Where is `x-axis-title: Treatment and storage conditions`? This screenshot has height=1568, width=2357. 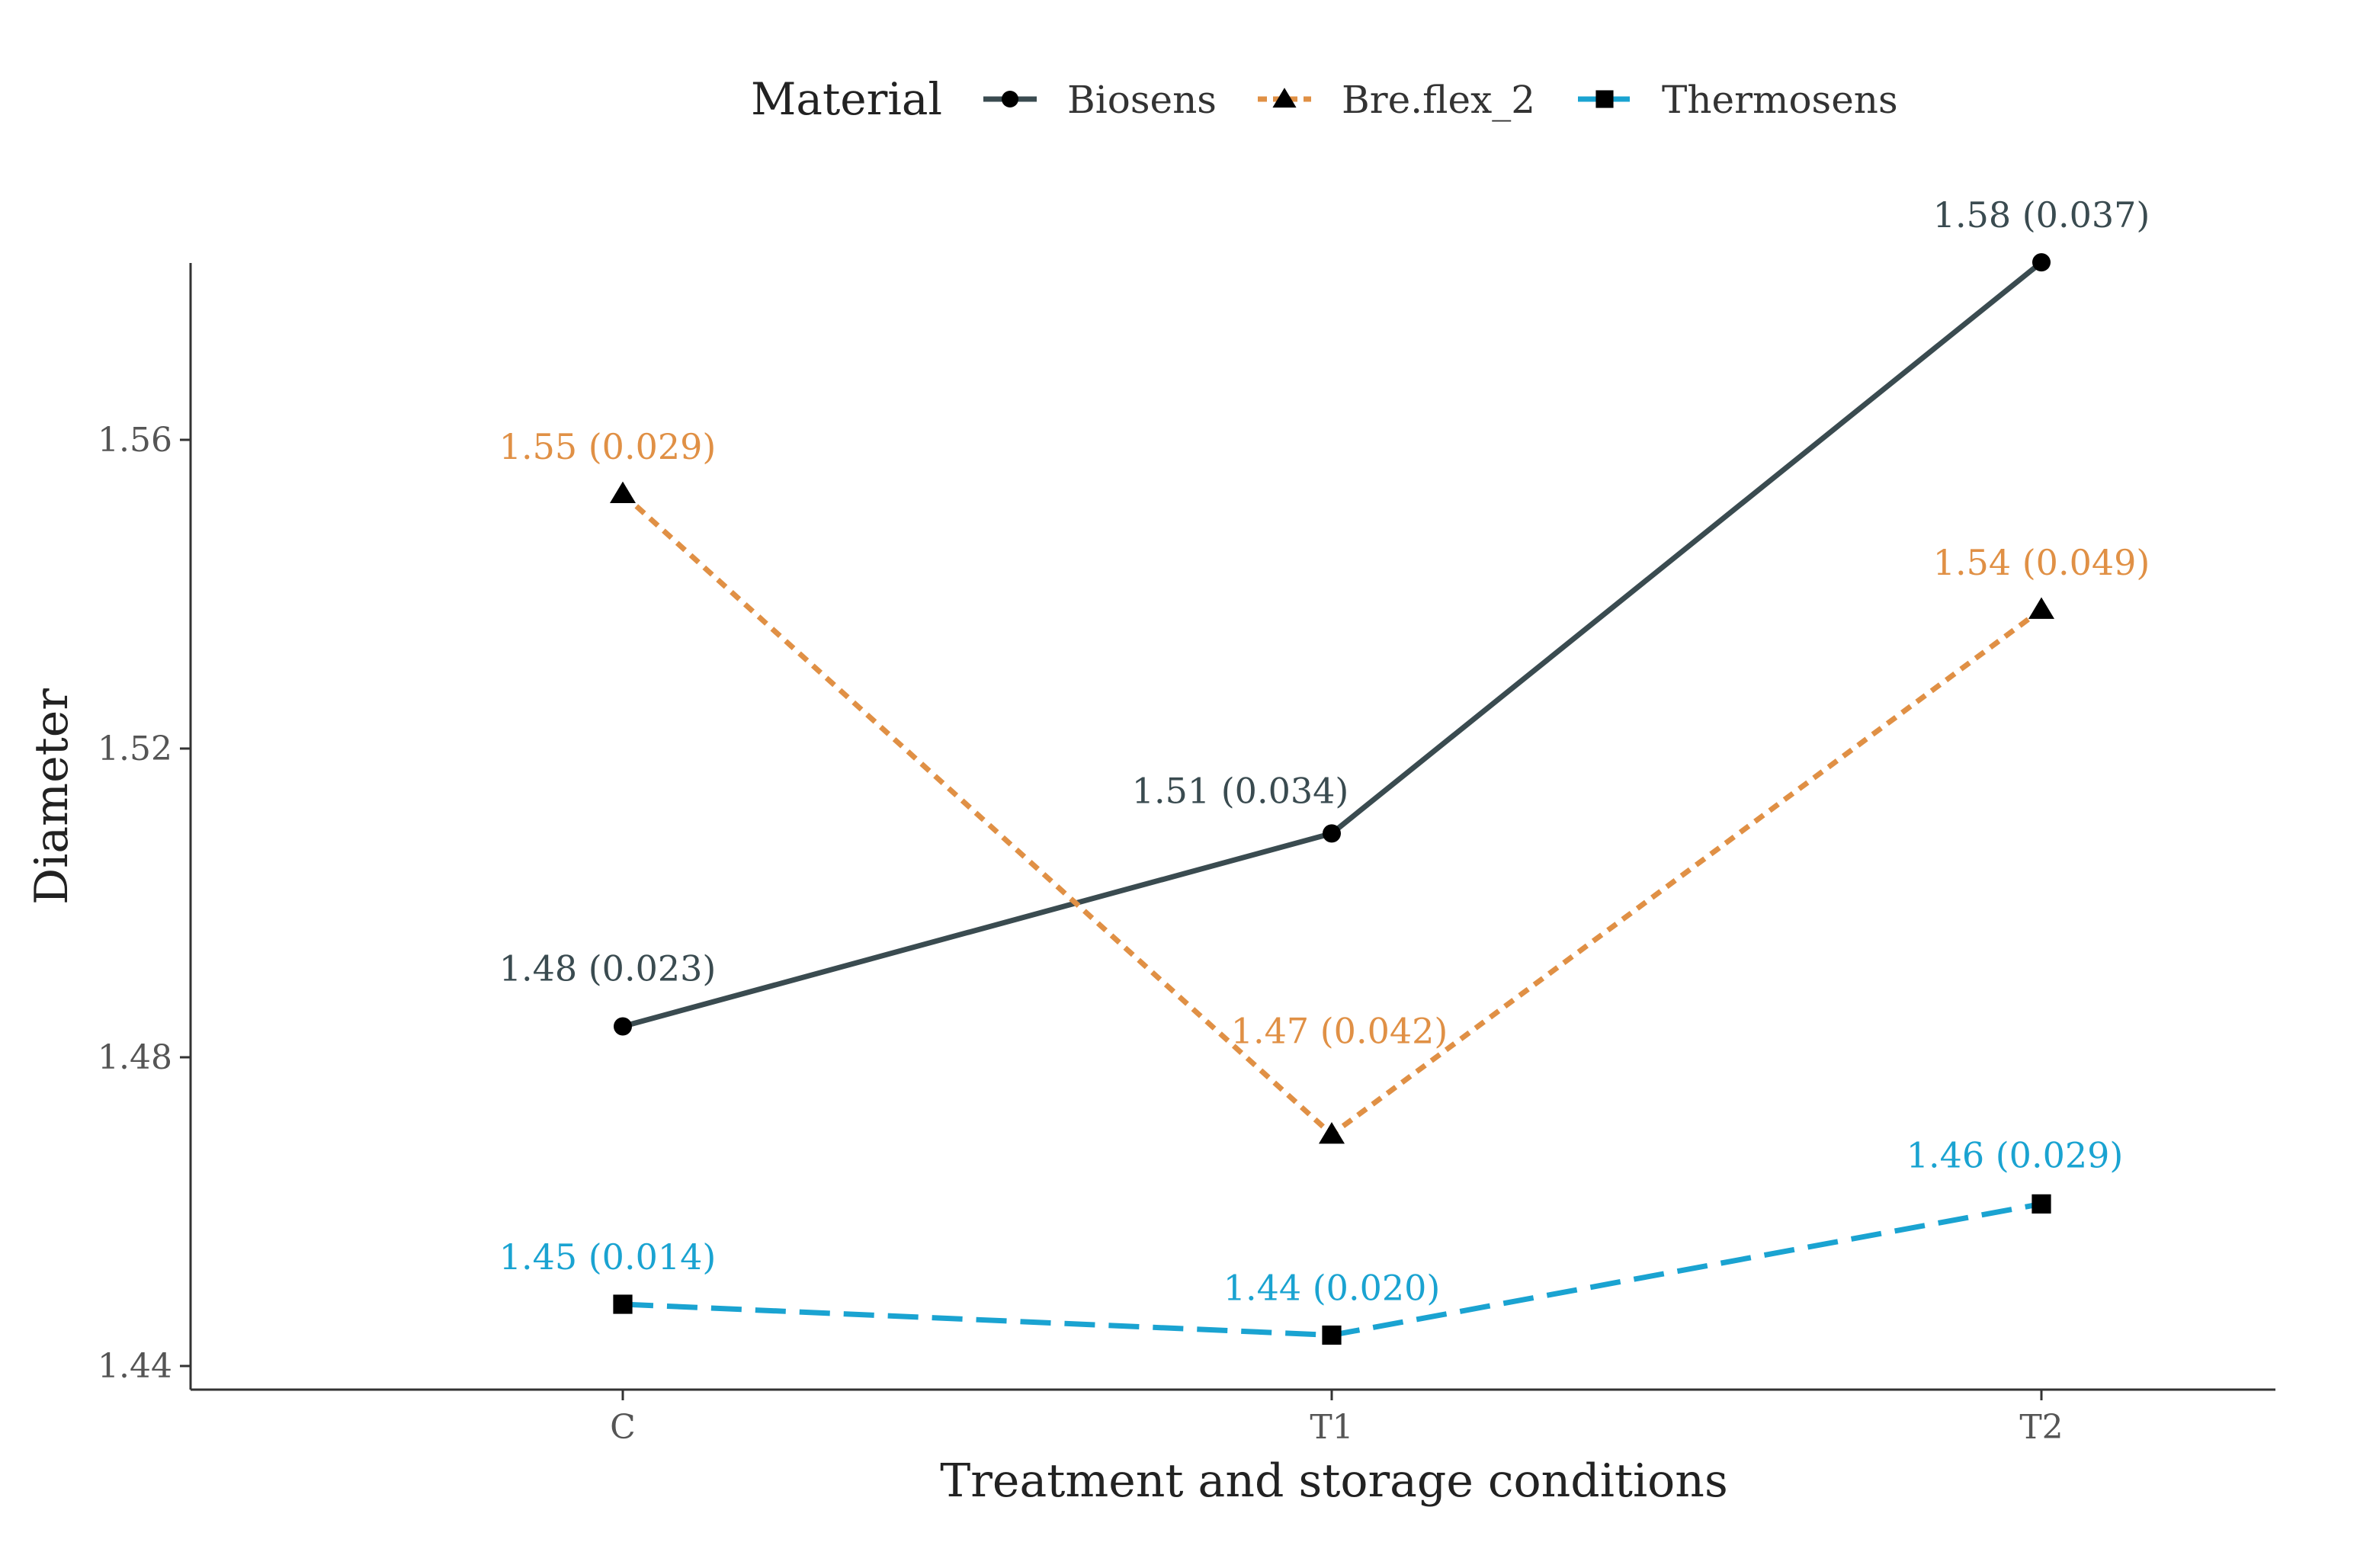
x-axis-title: Treatment and storage conditions is located at coordinates (1334, 1481).